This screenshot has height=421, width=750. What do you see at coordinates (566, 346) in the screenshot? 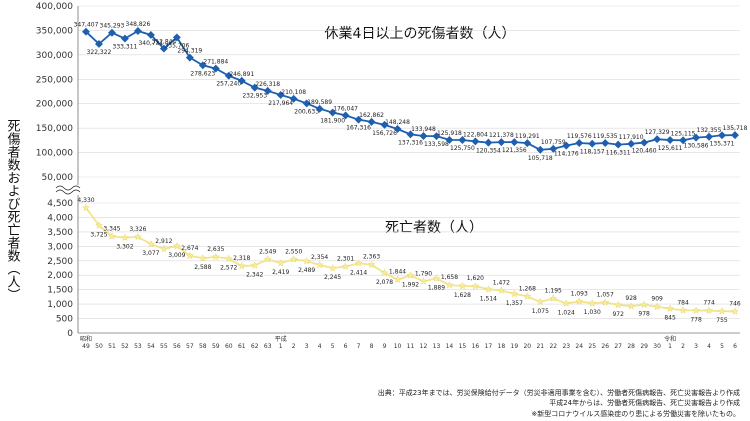
I see `x-tick-label: 23` at bounding box center [566, 346].